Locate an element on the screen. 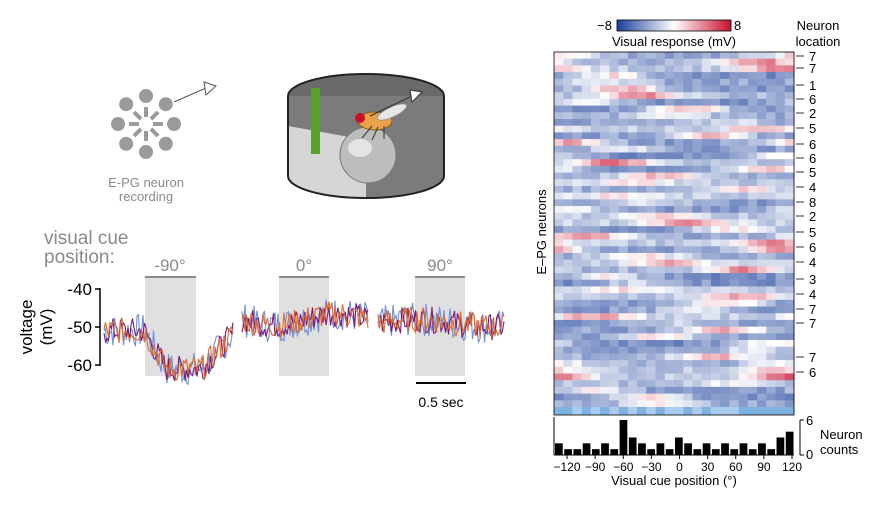 This screenshot has width=878, height=506. colorbar-max: 8 is located at coordinates (737, 25).